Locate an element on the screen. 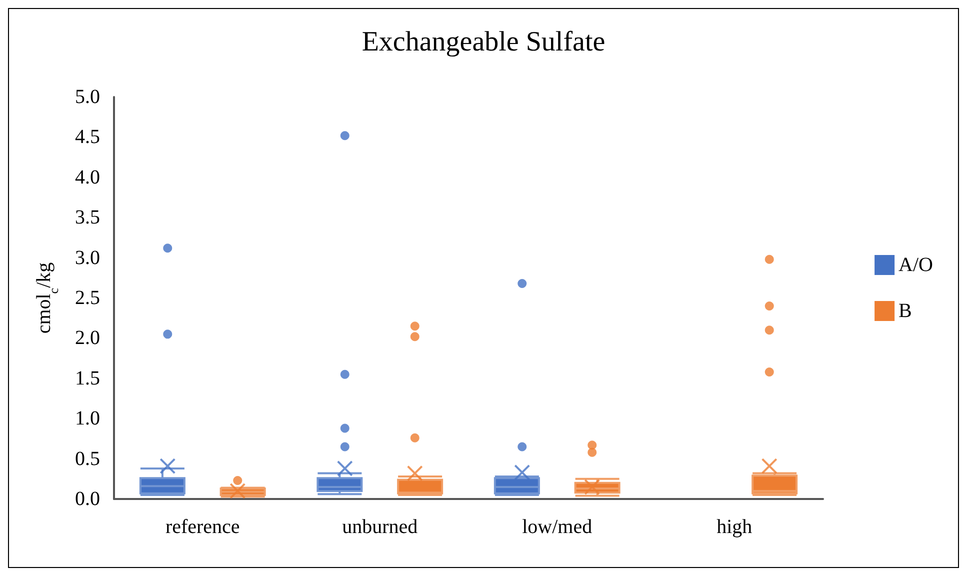  legend-label: B is located at coordinates (905, 311).